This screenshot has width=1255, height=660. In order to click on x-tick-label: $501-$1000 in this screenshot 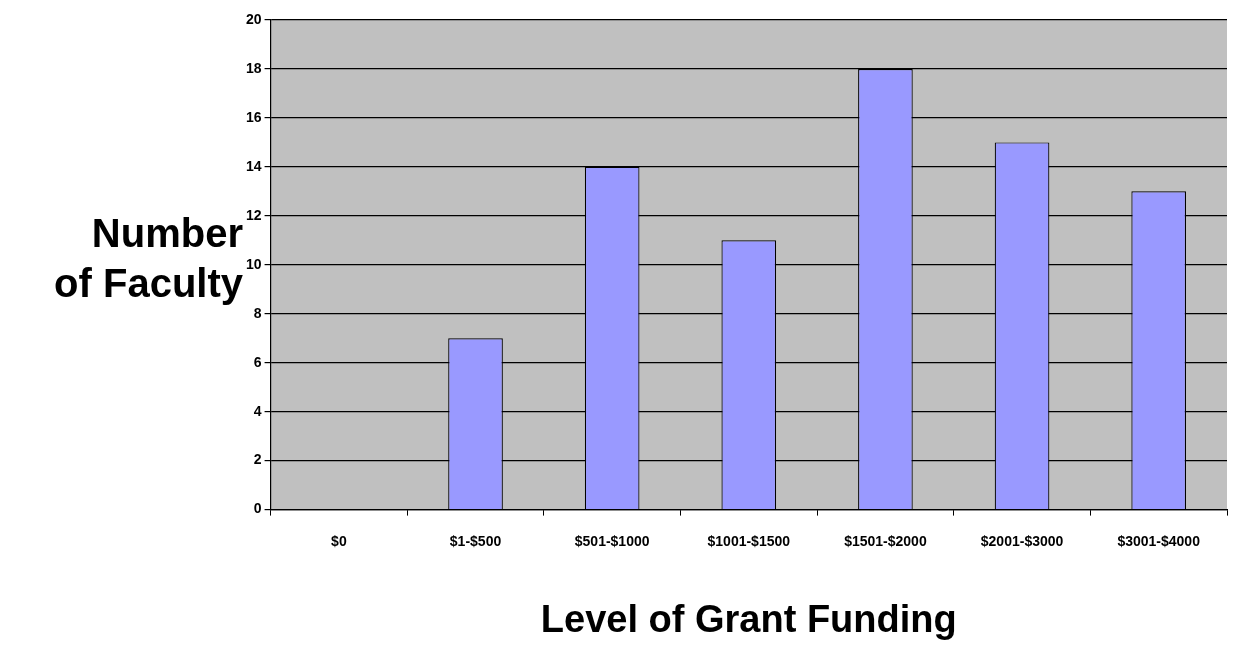, I will do `click(612, 540)`.